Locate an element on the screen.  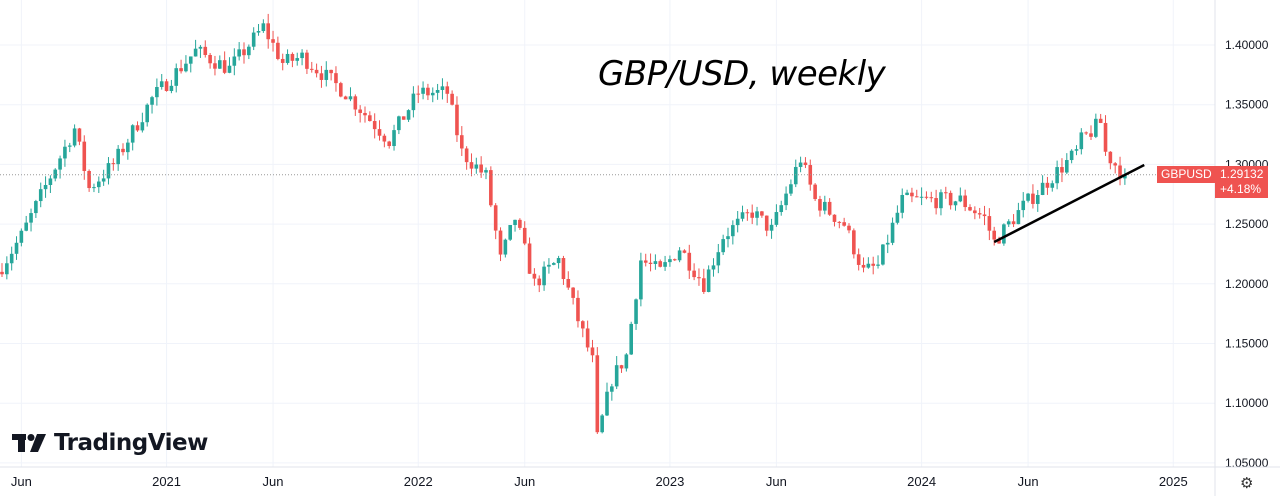
price-tag: 1.29132 +4.18% is located at coordinates (1242, 182).